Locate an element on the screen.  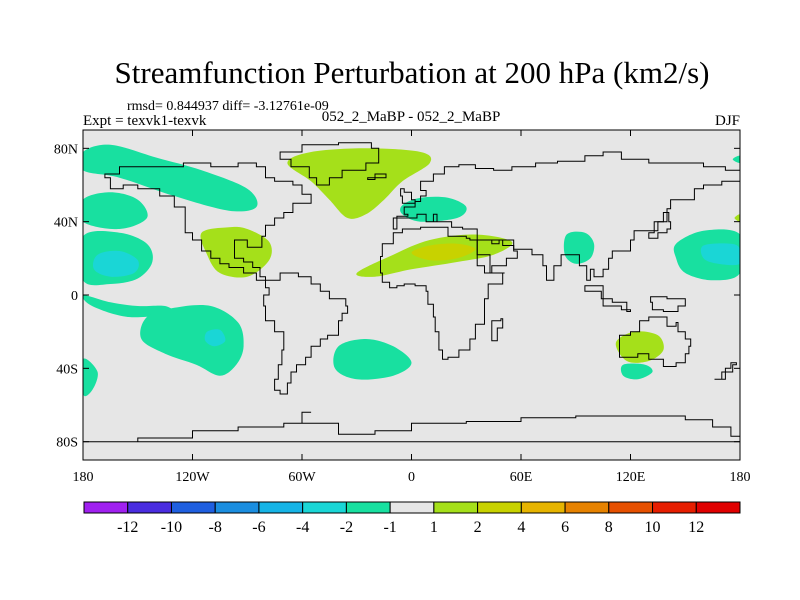
contour-anomaly-africa-core is located at coordinates (443, 252).